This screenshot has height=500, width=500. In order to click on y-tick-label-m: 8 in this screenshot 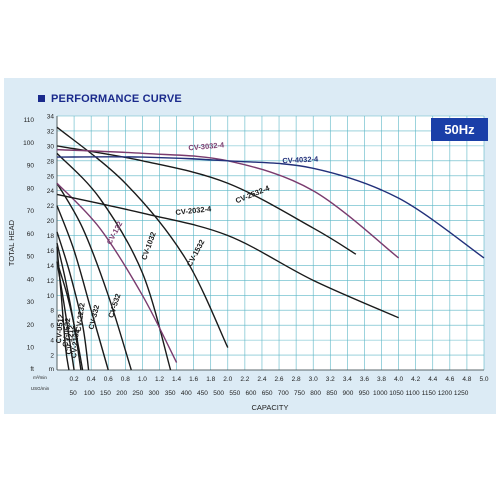, I will do `click(52, 311)`.